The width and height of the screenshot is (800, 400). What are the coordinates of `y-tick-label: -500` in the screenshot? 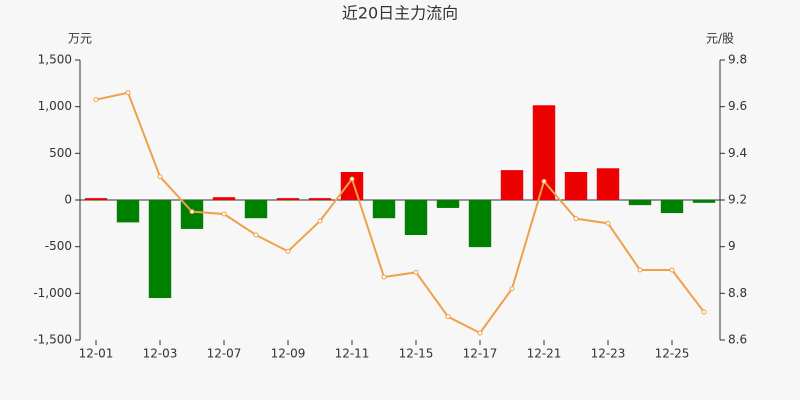 It's located at (58, 246).